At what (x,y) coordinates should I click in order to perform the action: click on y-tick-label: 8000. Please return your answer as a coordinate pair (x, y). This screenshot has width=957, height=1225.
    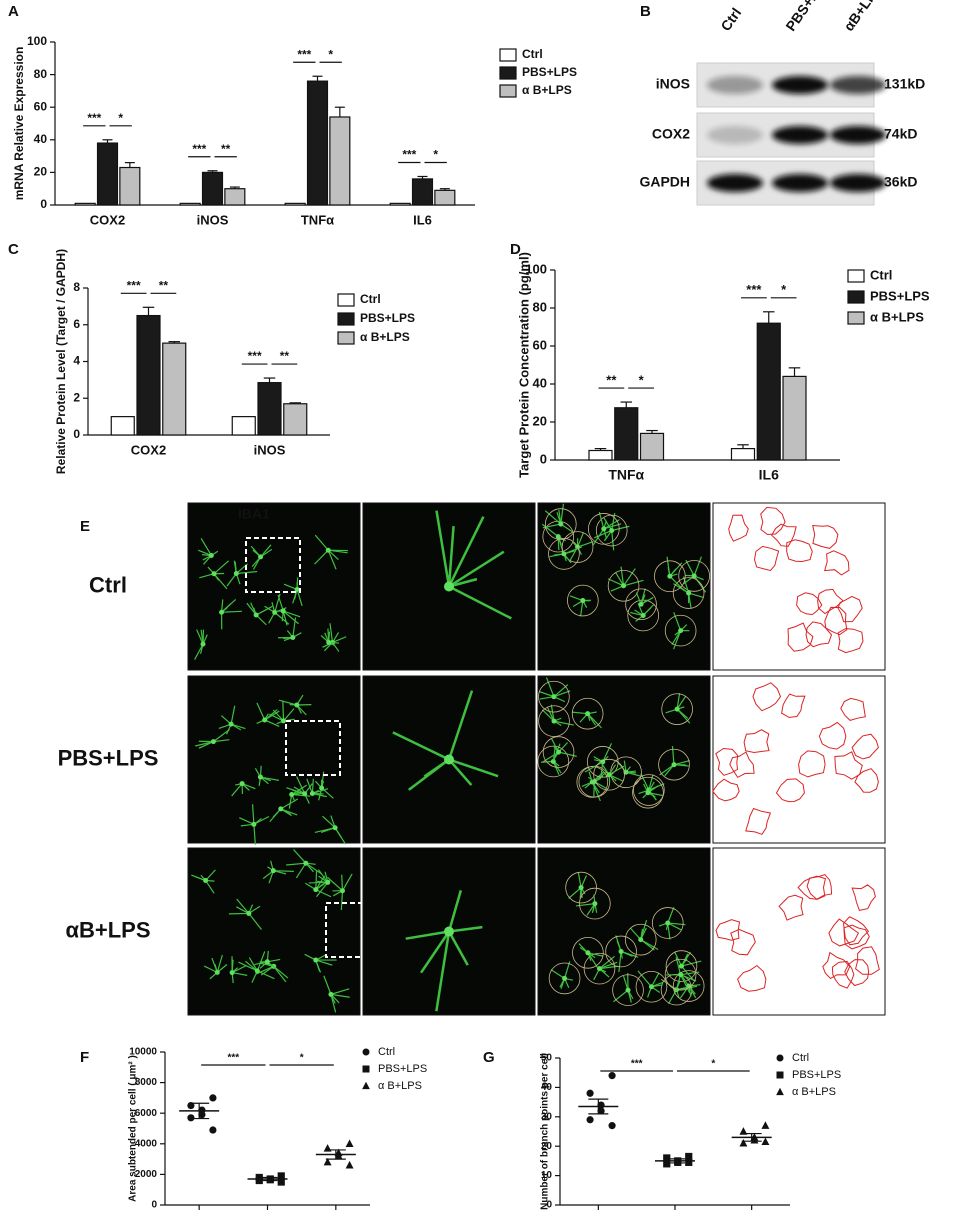
    Looking at the image, I should click on (146, 1082).